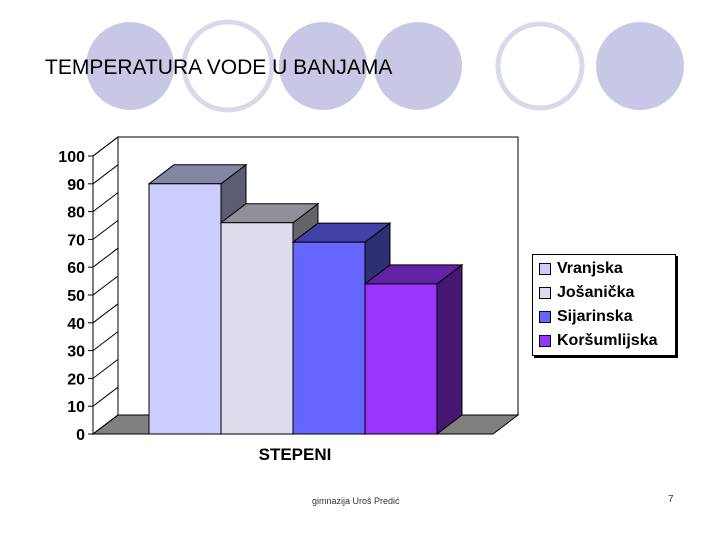 This screenshot has width=720, height=540. Describe the element at coordinates (76, 296) in the screenshot. I see `y-tick-label: 50` at that location.